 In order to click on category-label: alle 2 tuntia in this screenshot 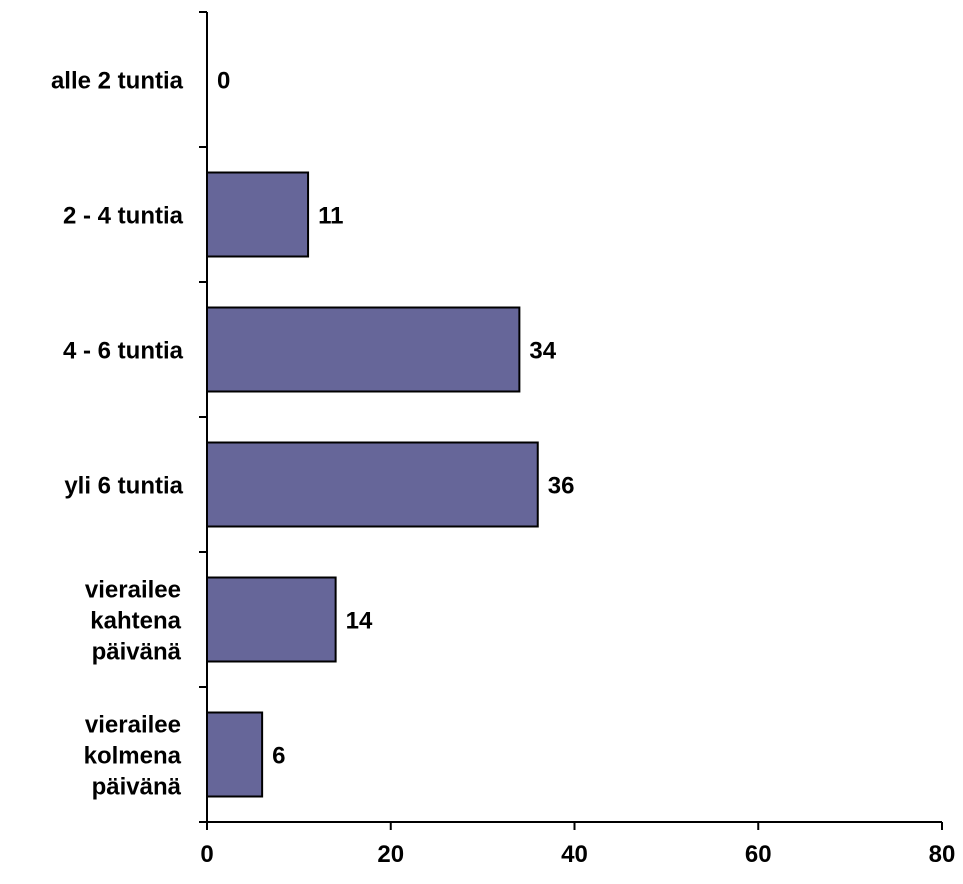, I will do `click(117, 81)`.